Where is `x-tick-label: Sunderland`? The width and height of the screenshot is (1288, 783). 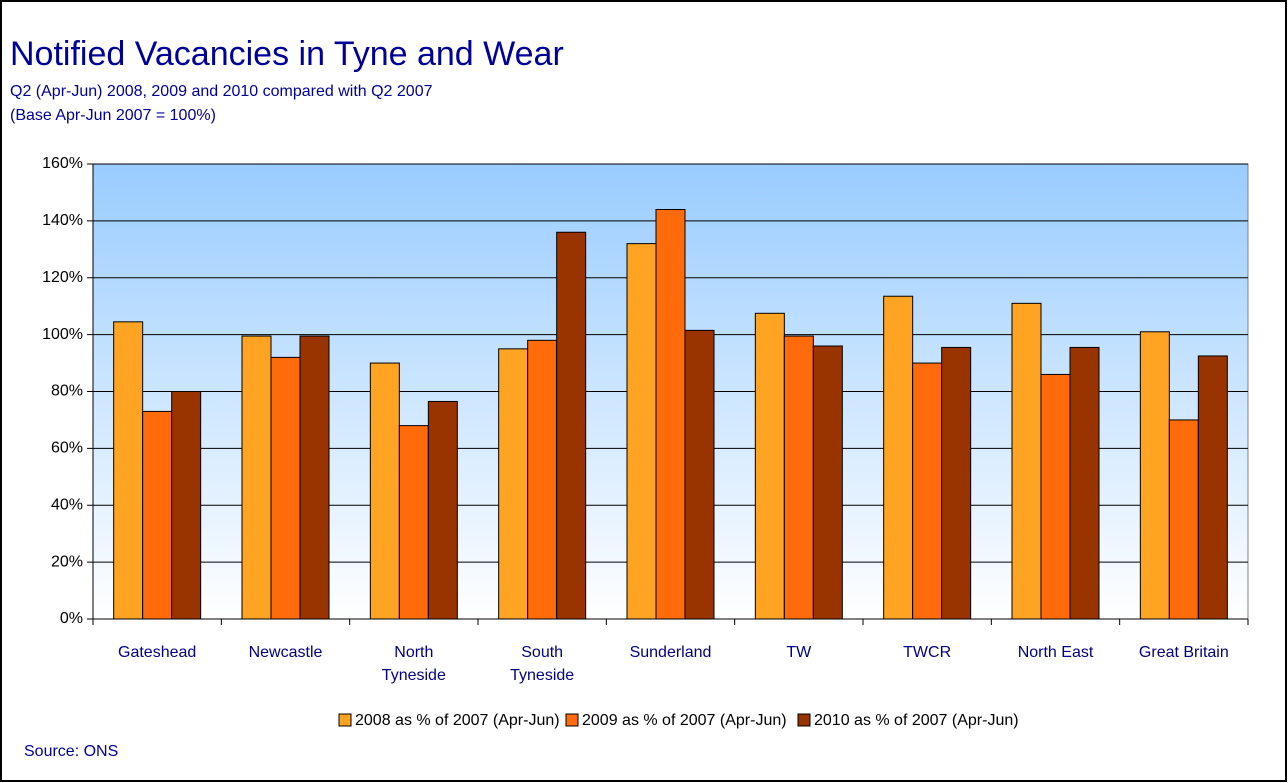 x-tick-label: Sunderland is located at coordinates (670, 652).